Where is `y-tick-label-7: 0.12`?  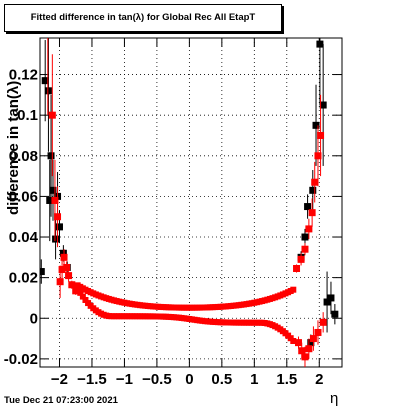
y-tick-label-7: 0.12 is located at coordinates (23, 75).